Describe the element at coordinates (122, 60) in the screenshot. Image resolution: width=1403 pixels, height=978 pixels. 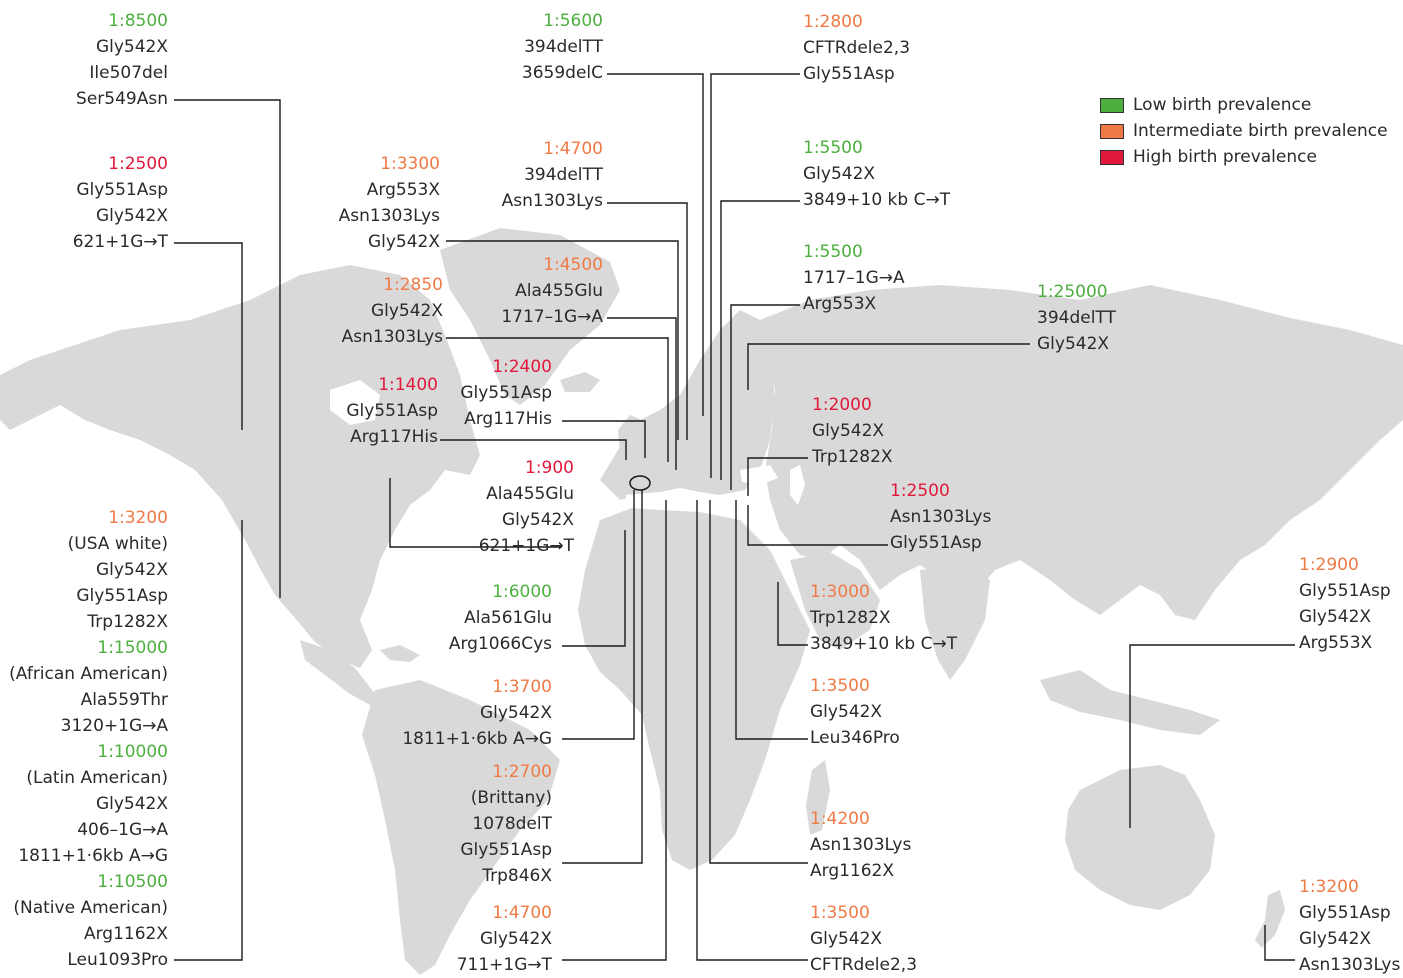
I see `label-canada-north: 1:8500 Gly542X Ile507del Ser549Asn` at that location.